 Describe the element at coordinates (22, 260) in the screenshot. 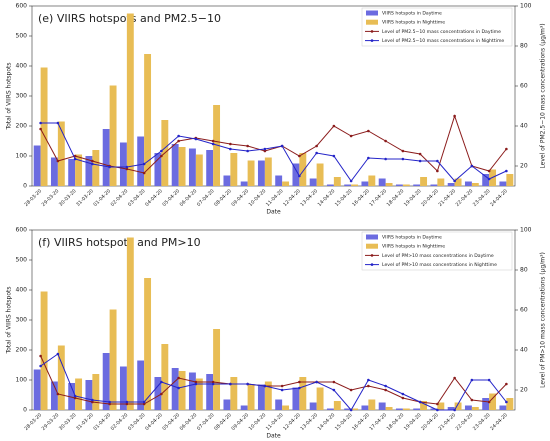

I see `y-tick-label: 500` at that location.